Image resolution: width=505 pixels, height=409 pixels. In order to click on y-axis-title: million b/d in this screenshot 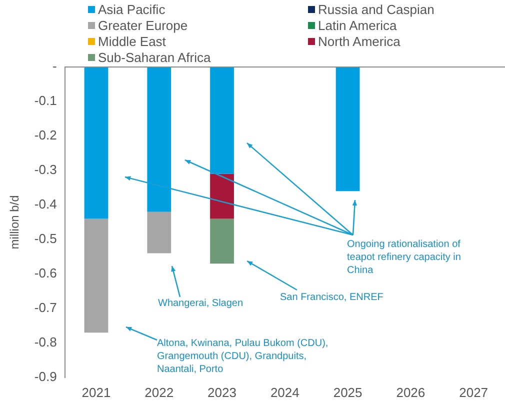, I will do `click(15, 222)`.